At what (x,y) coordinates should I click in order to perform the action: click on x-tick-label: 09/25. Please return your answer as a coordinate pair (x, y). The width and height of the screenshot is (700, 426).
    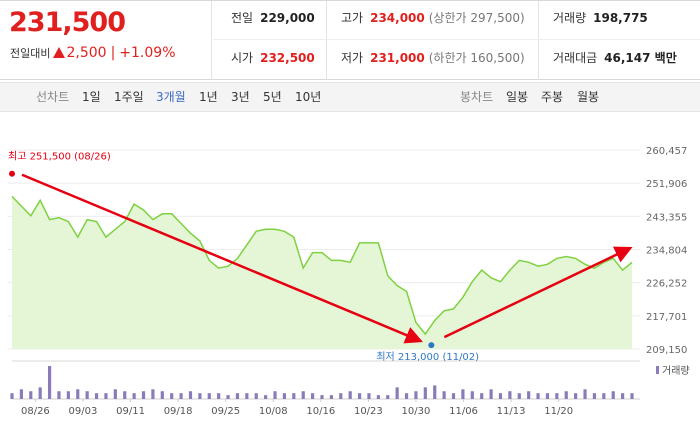
    Looking at the image, I should click on (225, 411).